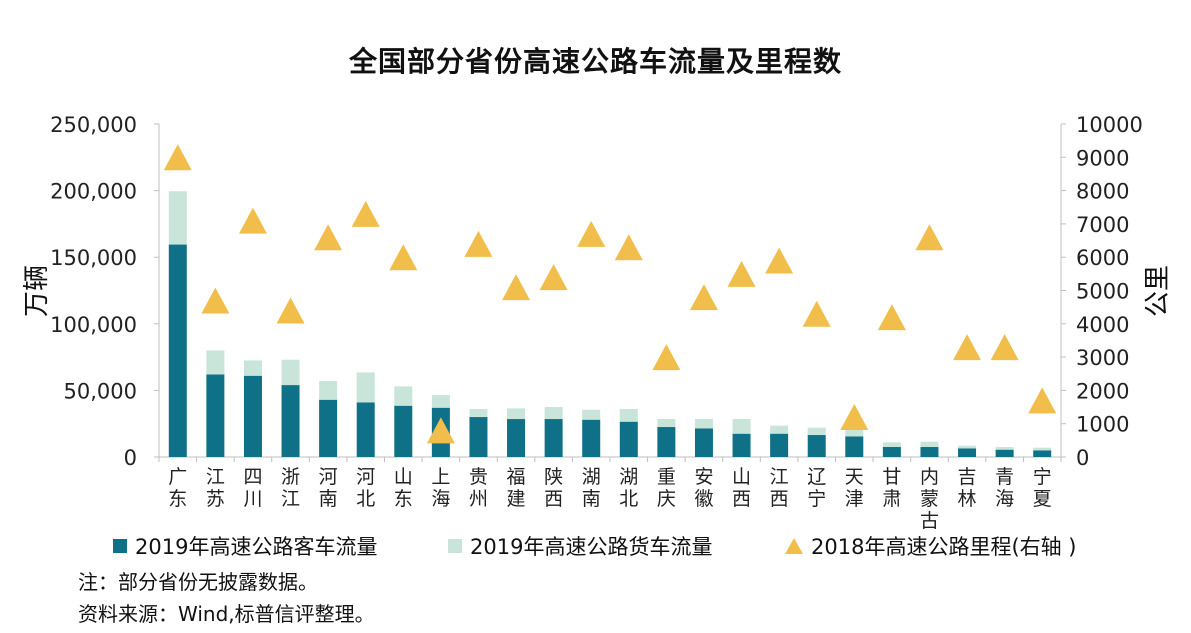 This screenshot has width=1191, height=633. What do you see at coordinates (215, 499) in the screenshot?
I see `x-category-label: 苏` at bounding box center [215, 499].